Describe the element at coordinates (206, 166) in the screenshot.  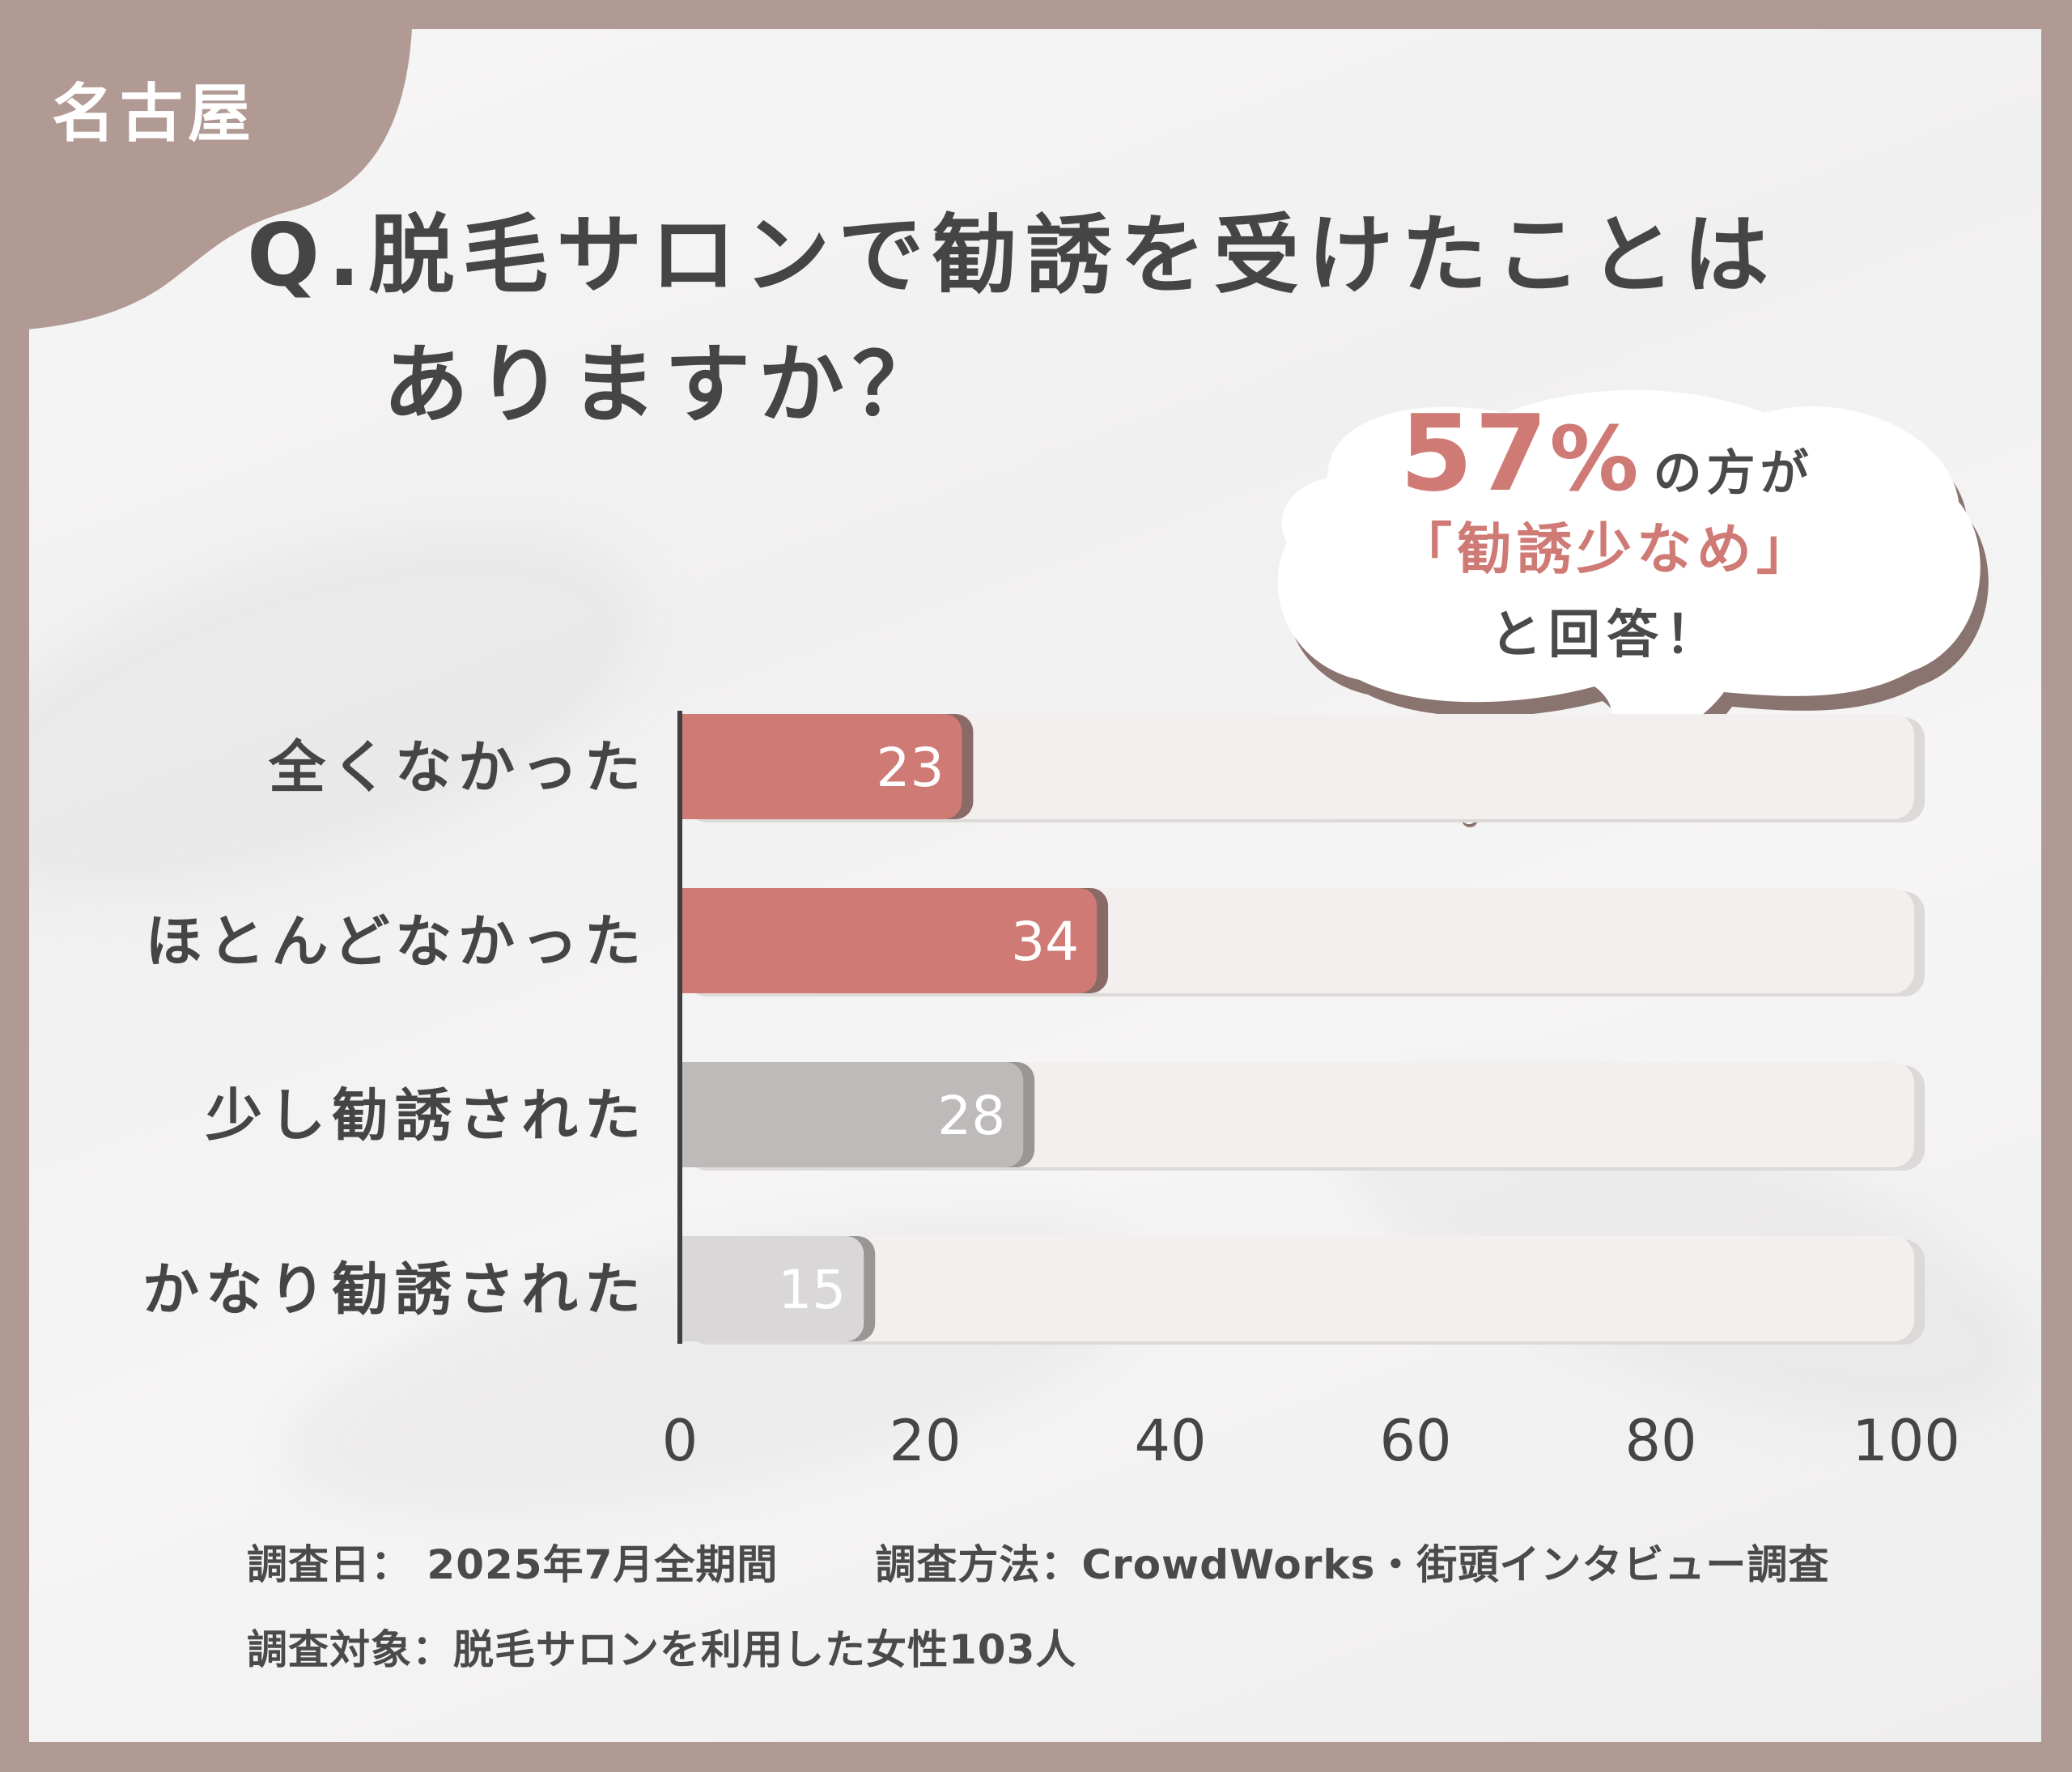
I see `city-tab-shape` at that location.